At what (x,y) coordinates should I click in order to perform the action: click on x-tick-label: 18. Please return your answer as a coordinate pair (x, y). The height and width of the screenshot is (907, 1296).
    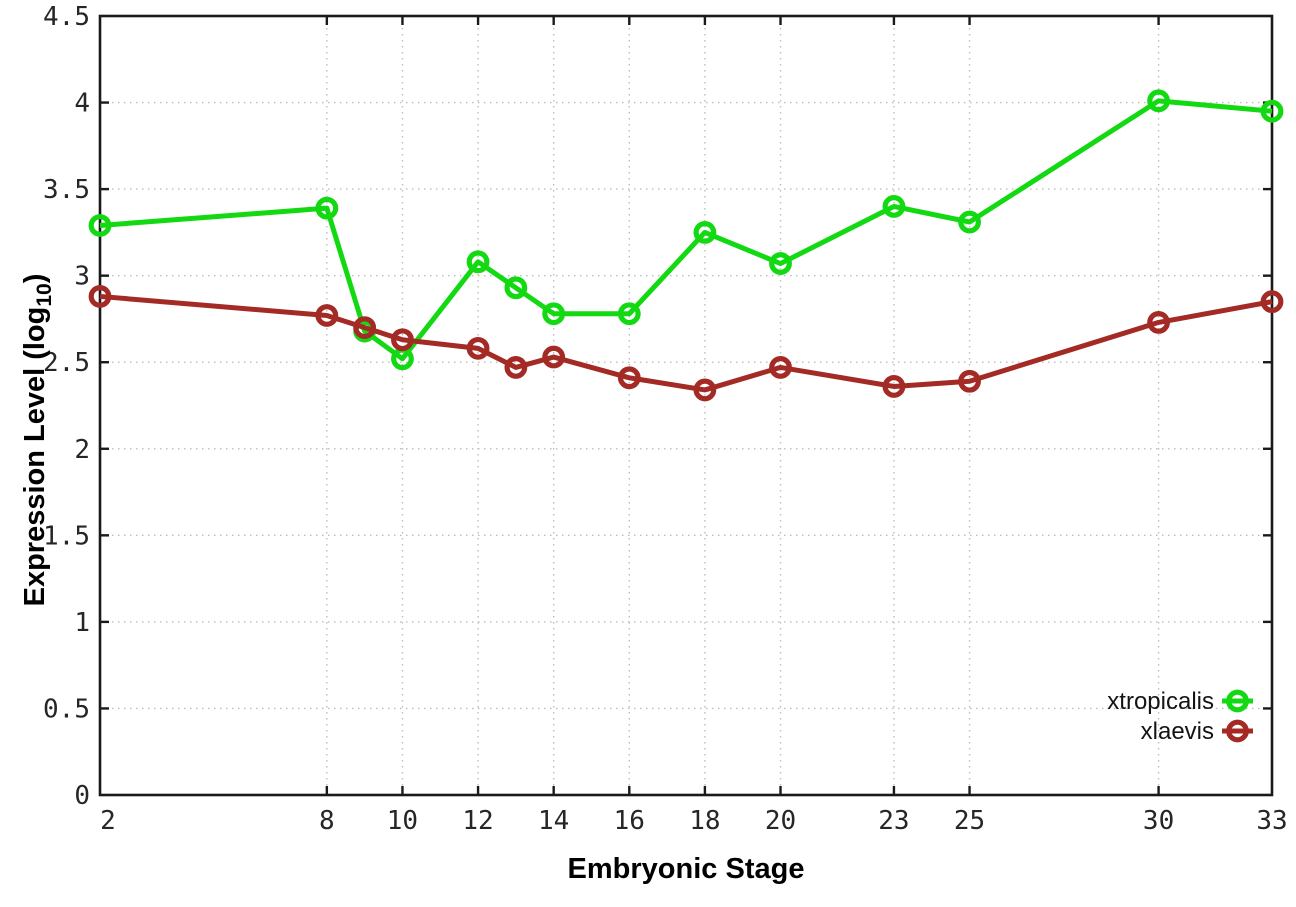
    Looking at the image, I should click on (704, 821).